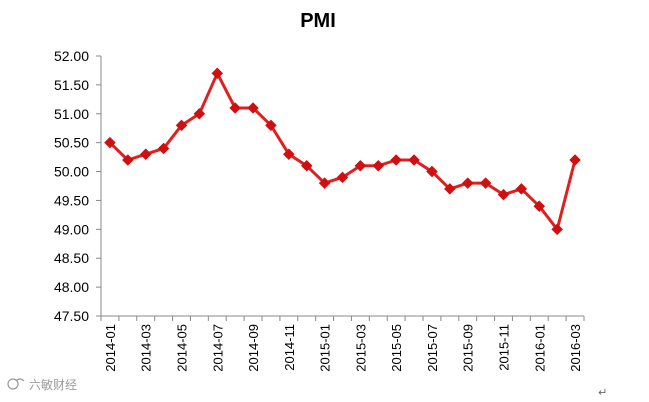  I want to click on watermark-text: 六敏财经, so click(53, 384).